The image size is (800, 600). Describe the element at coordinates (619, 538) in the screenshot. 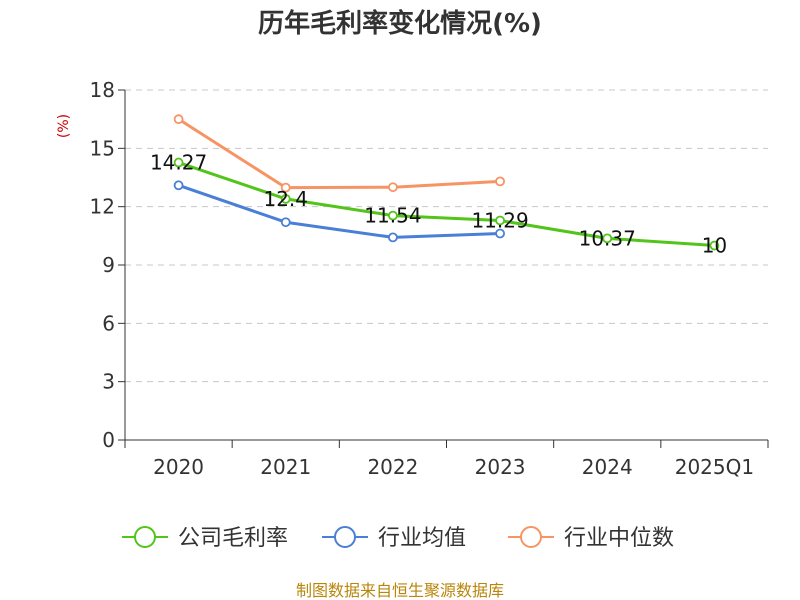

I see `legend-label: 行业中位数` at that location.